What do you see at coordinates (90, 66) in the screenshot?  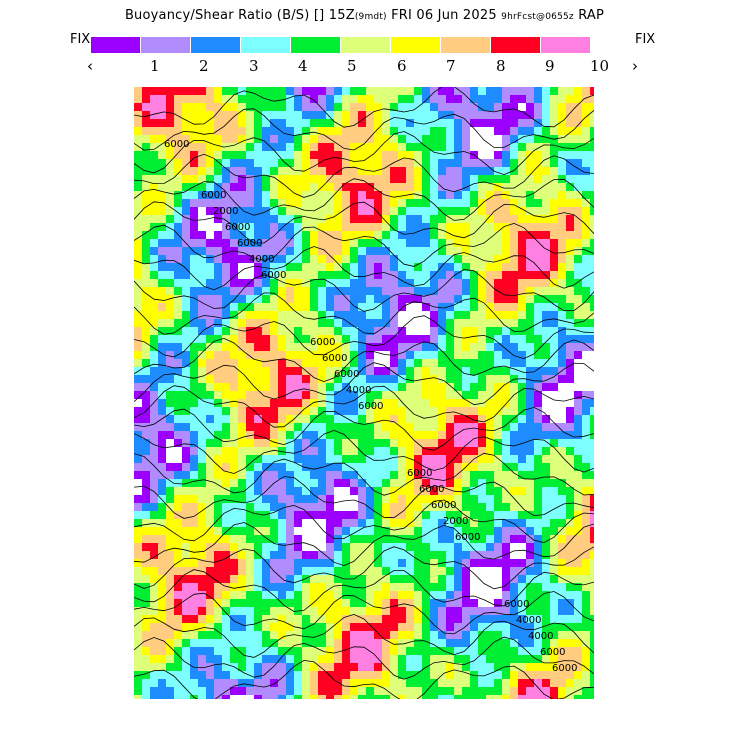 I see `prev-arrow-icon: ‹` at bounding box center [90, 66].